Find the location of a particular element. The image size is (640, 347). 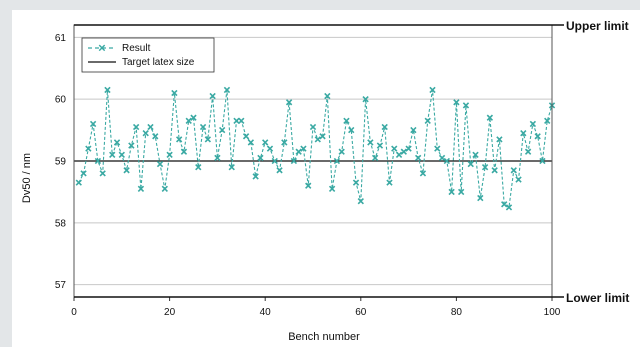

x-axis-title: Bench number is located at coordinates (324, 337).